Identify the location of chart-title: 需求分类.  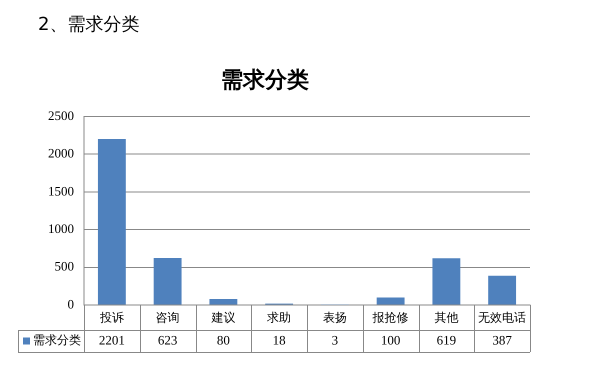
(265, 79).